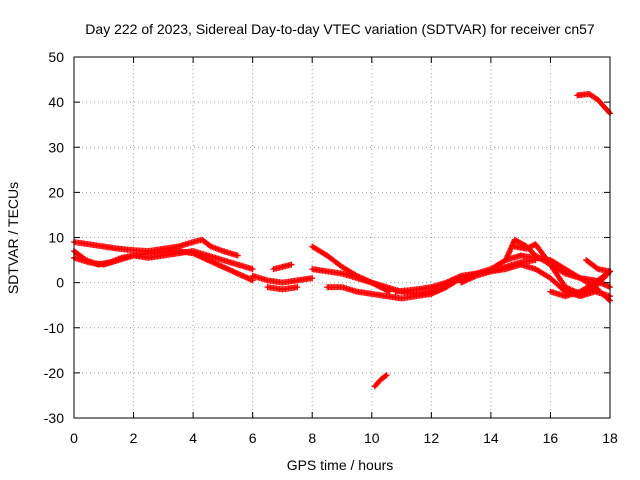 The height and width of the screenshot is (480, 640). What do you see at coordinates (54, 328) in the screenshot?
I see `y-tick-label: -10` at bounding box center [54, 328].